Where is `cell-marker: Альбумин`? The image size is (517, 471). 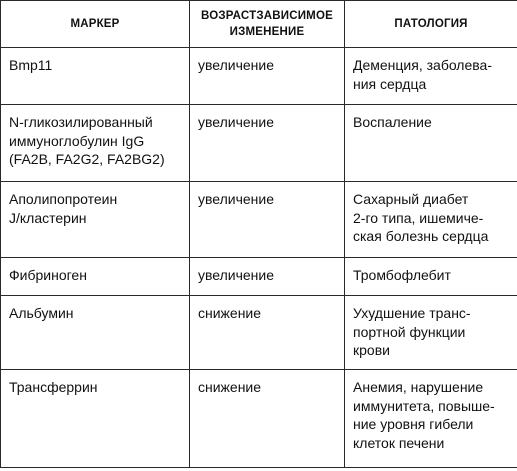
cell-marker: Альбумин is located at coordinates (95, 332).